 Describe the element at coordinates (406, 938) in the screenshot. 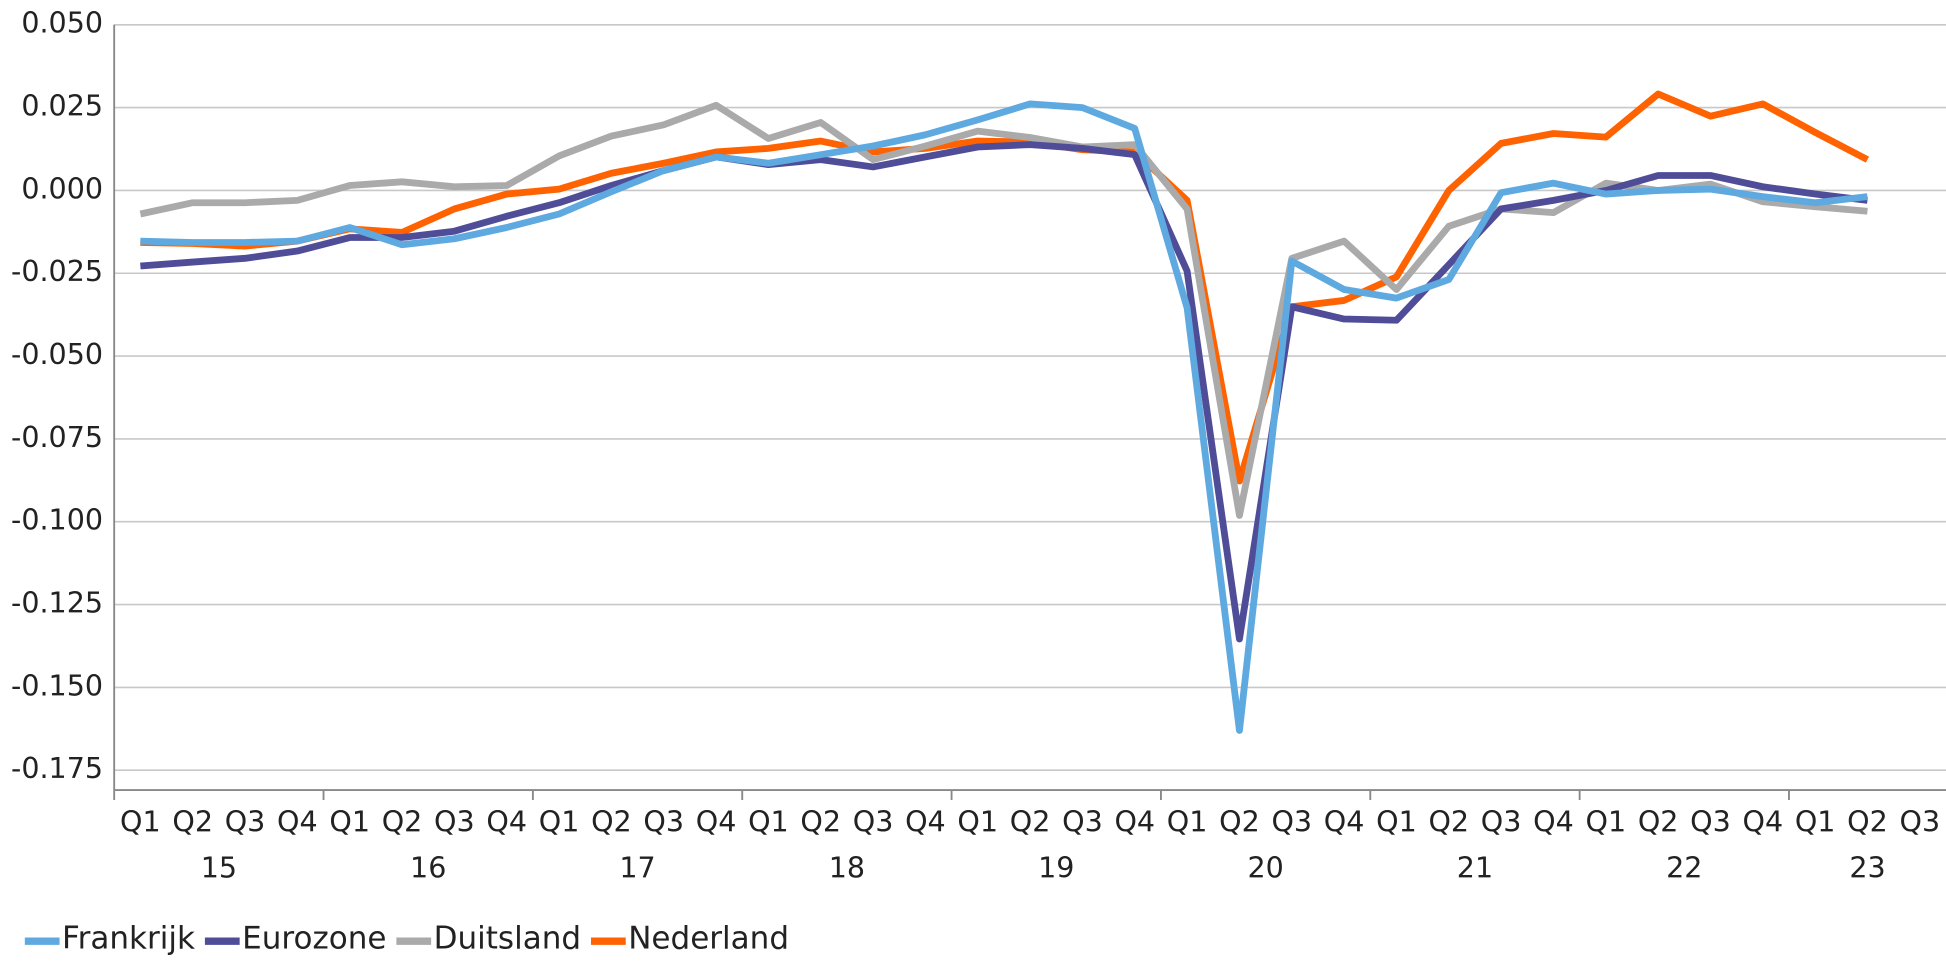

I see `legend: Frankrijk Eurozone Duitsland Nederland` at that location.